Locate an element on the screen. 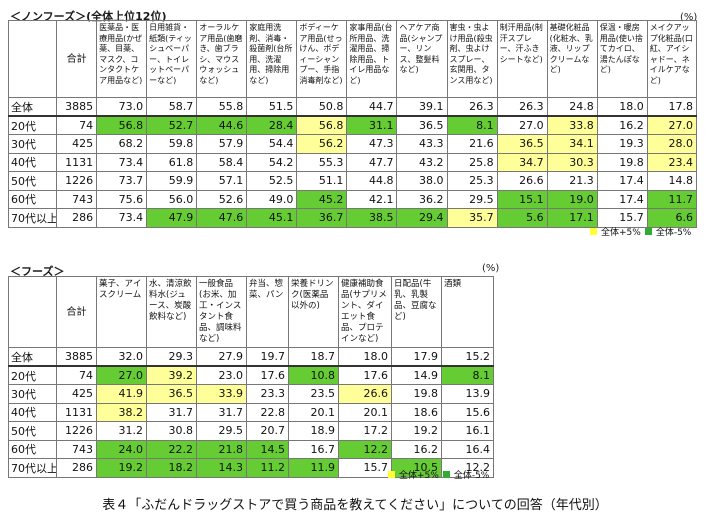  value-cell: 17.9 is located at coordinates (416, 357).